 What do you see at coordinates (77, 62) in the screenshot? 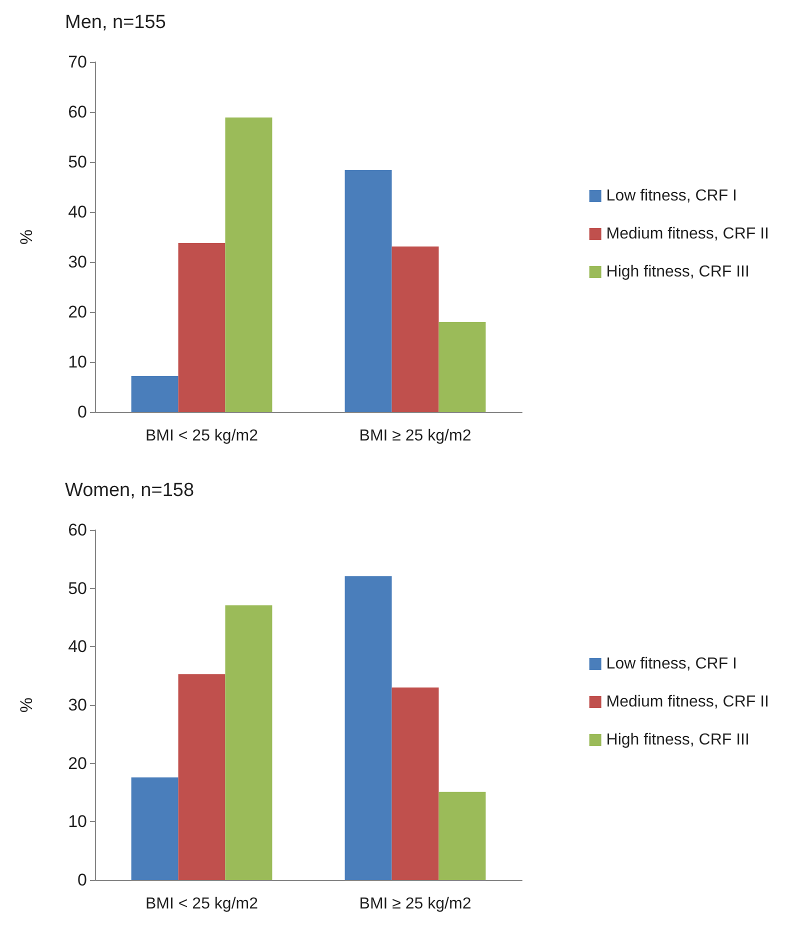
I see `y-tick-label: 70` at bounding box center [77, 62].